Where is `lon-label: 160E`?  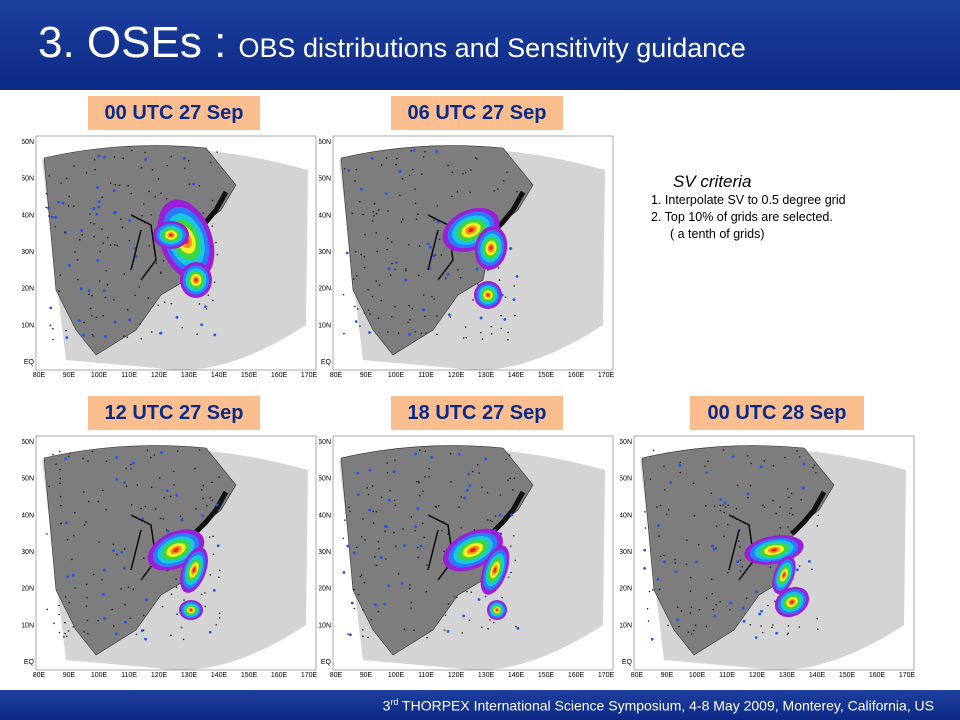 lon-label: 160E is located at coordinates (576, 675).